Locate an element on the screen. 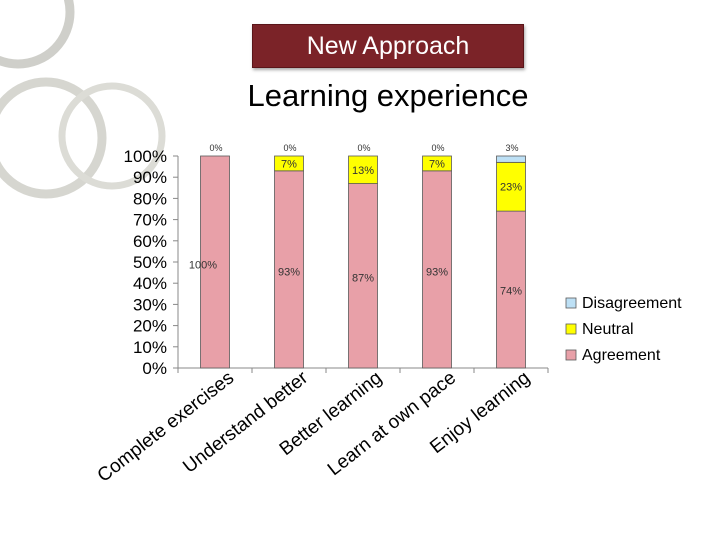  y-tick-label: 80% is located at coordinates (150, 198).